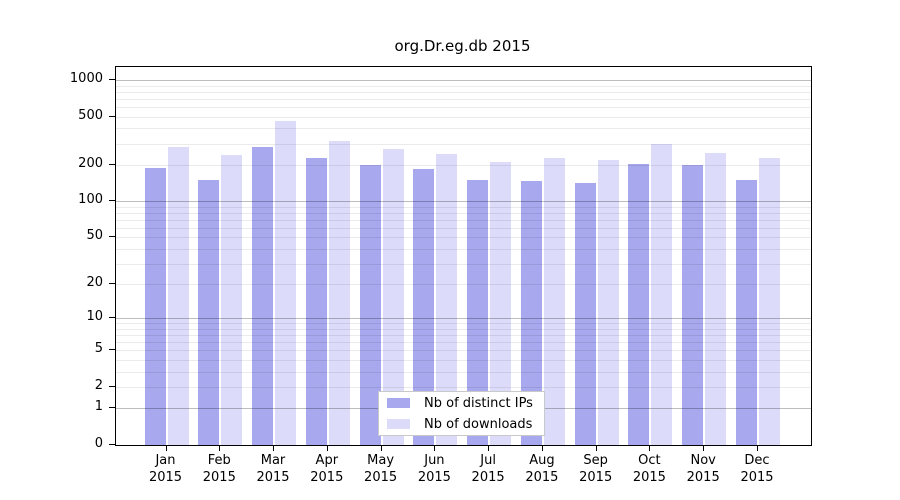 The image size is (900, 500). What do you see at coordinates (608, 302) in the screenshot?
I see `bar-downloads-sep` at bounding box center [608, 302].